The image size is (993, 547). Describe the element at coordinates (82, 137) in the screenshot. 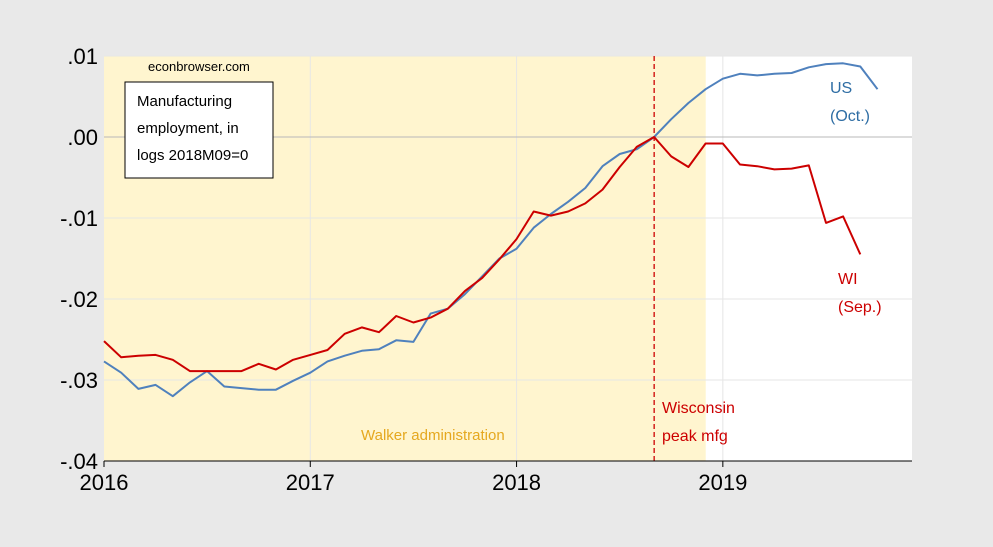

I see `y-tick-label: .00` at that location.